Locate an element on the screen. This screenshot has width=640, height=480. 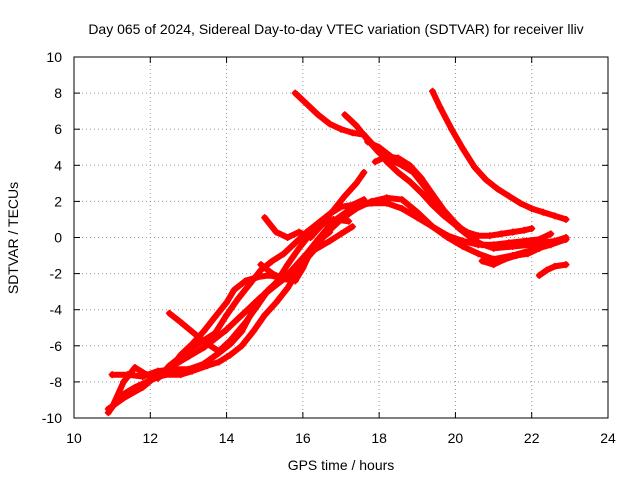
y-tick-label: -2 is located at coordinates (56, 274).